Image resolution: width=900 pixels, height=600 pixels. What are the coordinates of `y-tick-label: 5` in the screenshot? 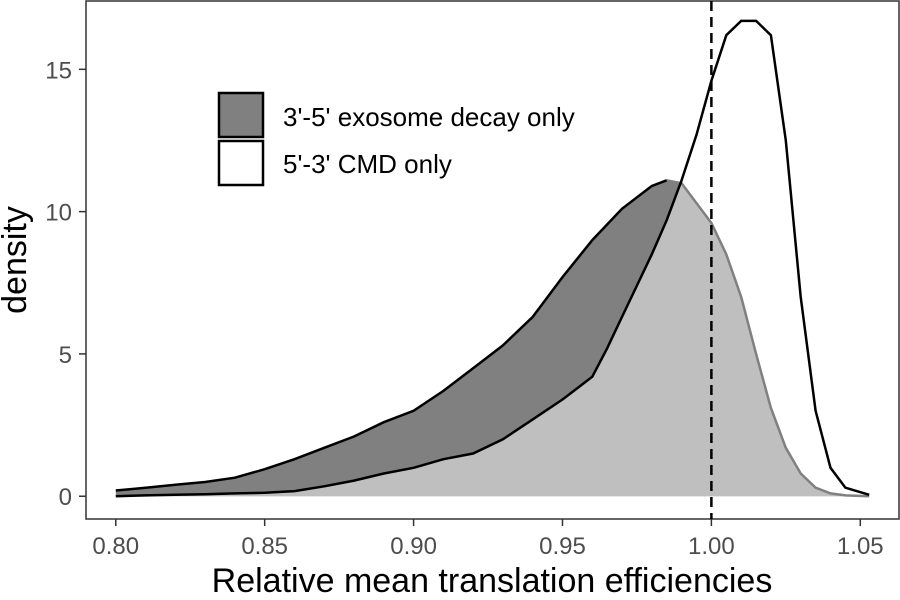 It's located at (65, 355).